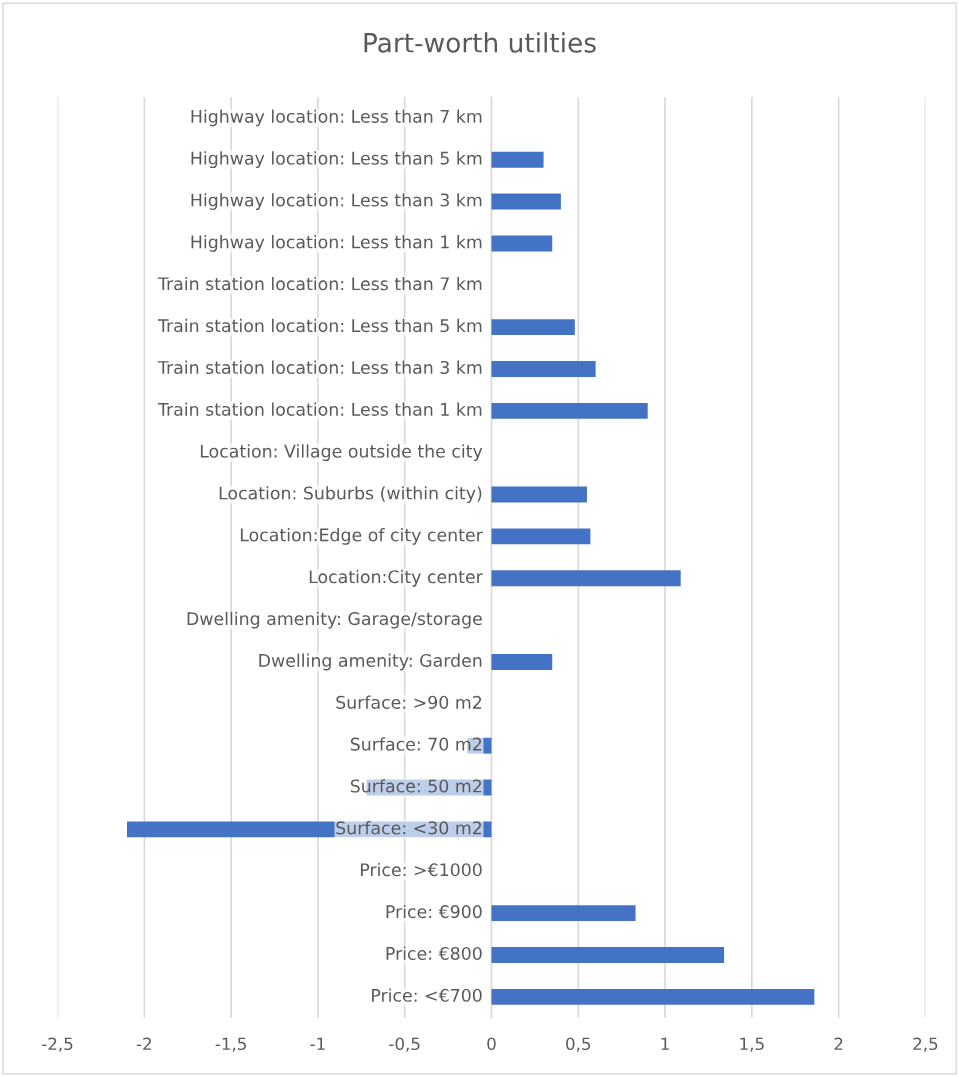 Image resolution: width=959 pixels, height=1077 pixels. I want to click on y-tick-label: Dwelling amenity: Garage/storage, so click(334, 620).